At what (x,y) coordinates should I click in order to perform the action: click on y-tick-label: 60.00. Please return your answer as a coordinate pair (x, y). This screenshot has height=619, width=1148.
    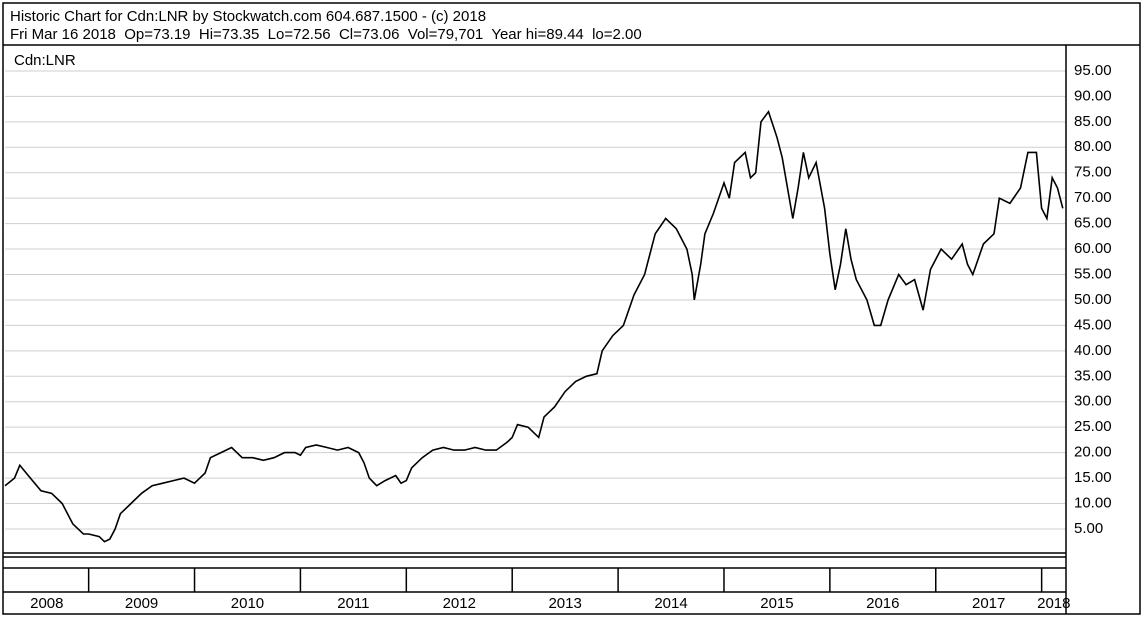
    Looking at the image, I should click on (1093, 248).